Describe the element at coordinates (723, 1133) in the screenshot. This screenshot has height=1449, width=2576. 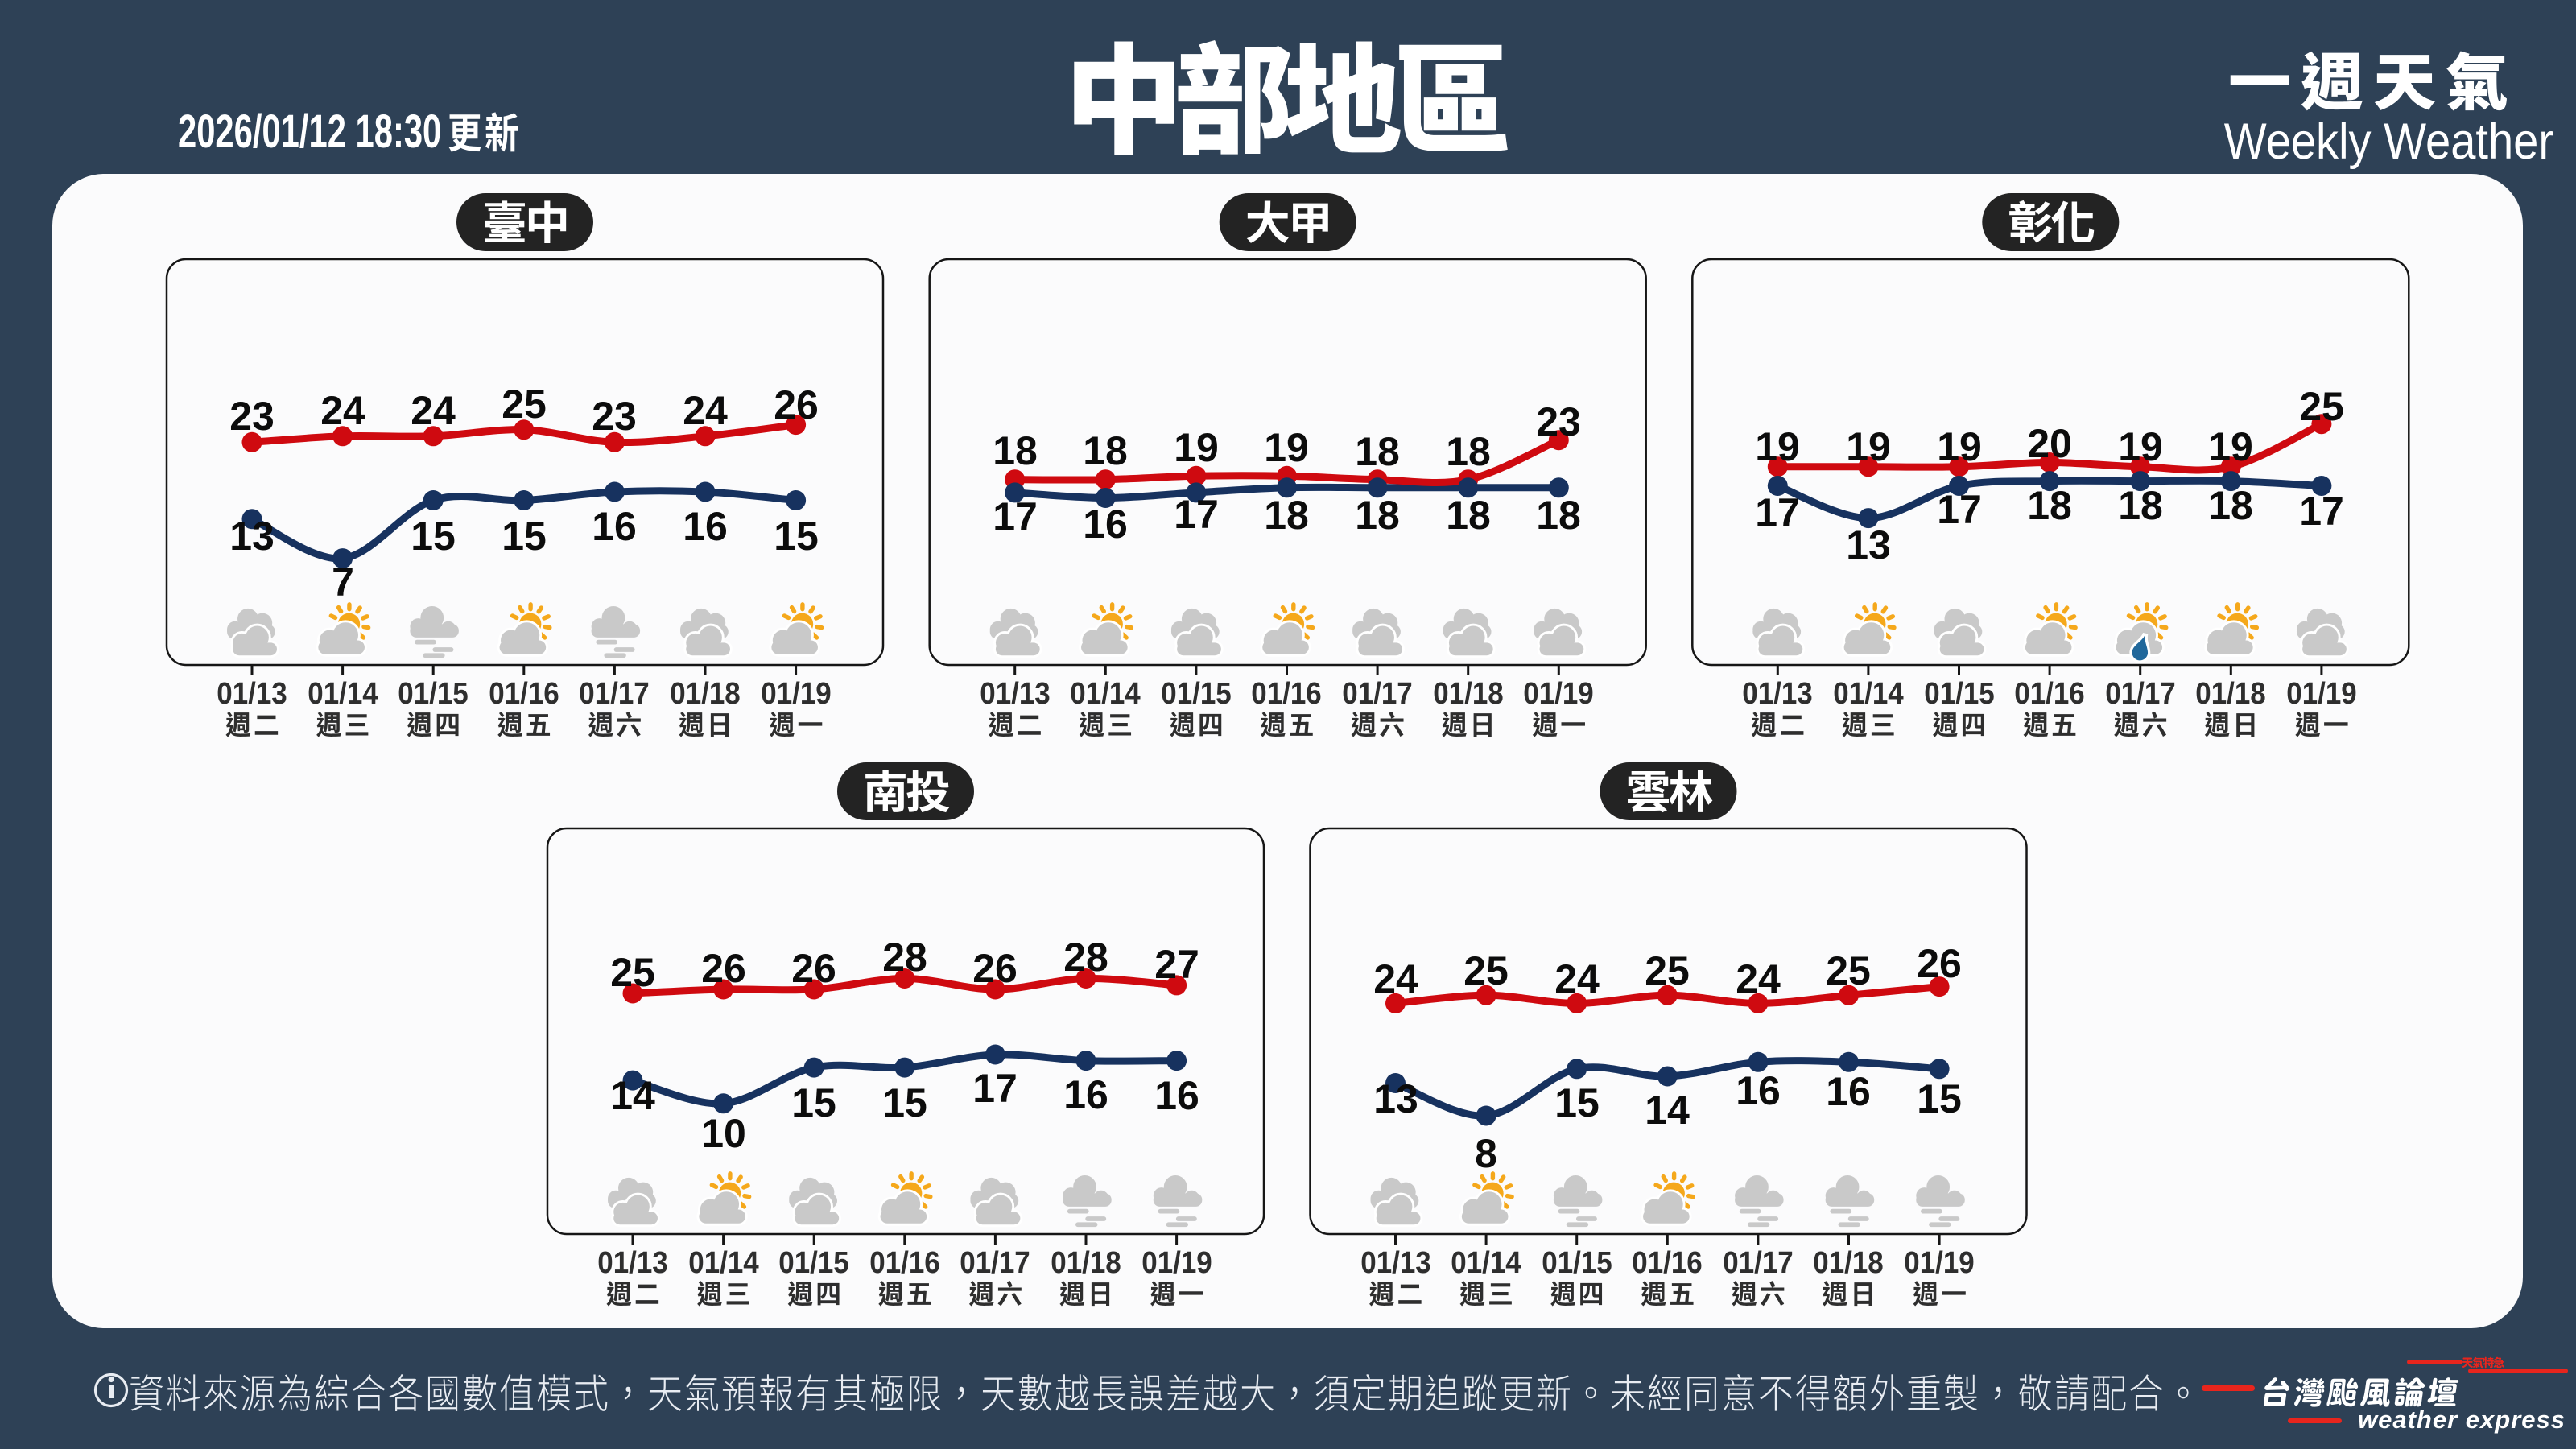
I see `svg-text: 10` at that location.